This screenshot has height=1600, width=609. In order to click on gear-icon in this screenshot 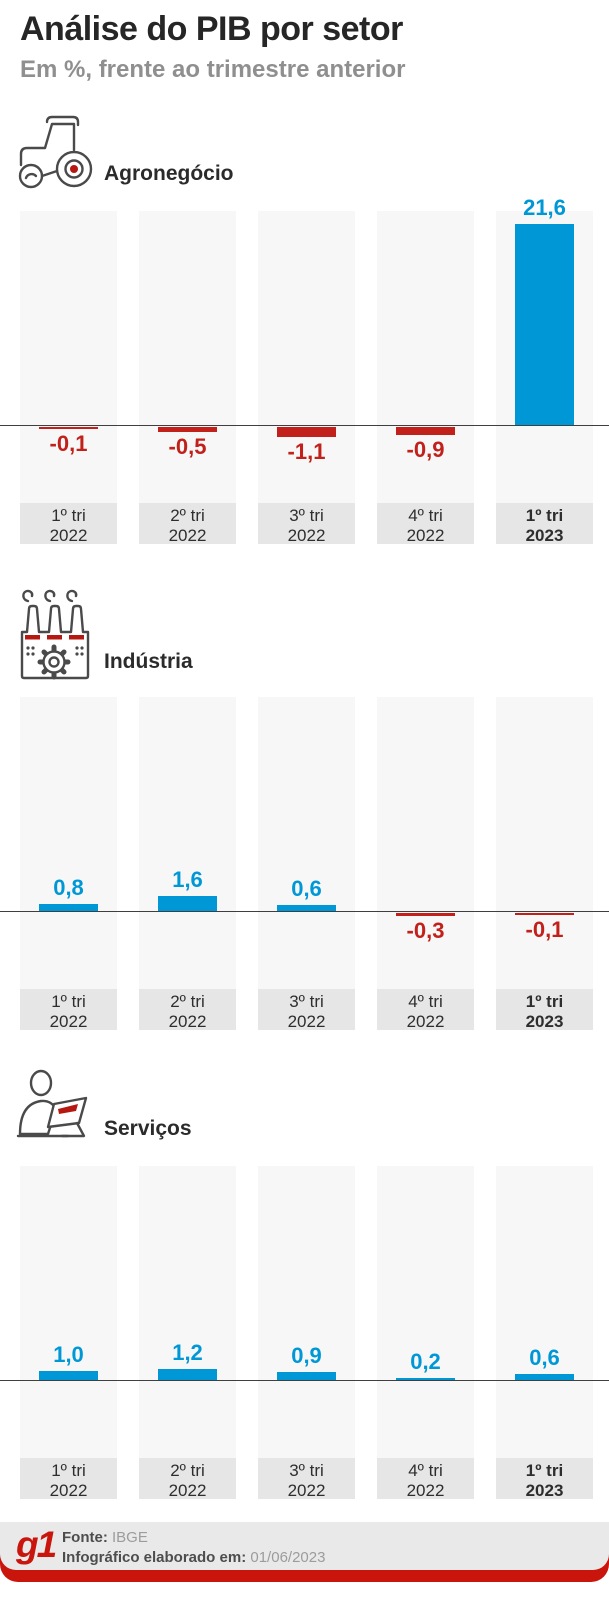, I will do `click(54, 662)`.